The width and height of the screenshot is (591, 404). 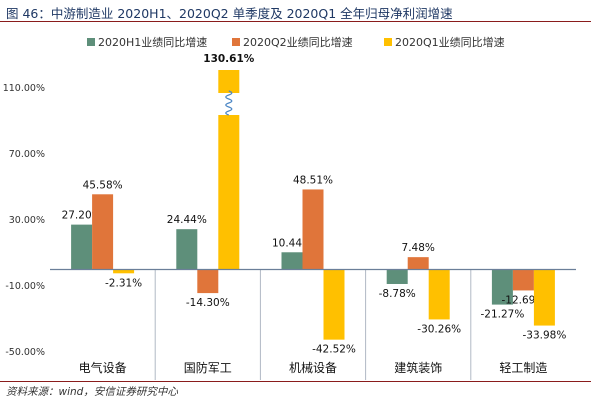 What do you see at coordinates (418, 367) in the screenshot?
I see `category-label: 建筑装饰` at bounding box center [418, 367].